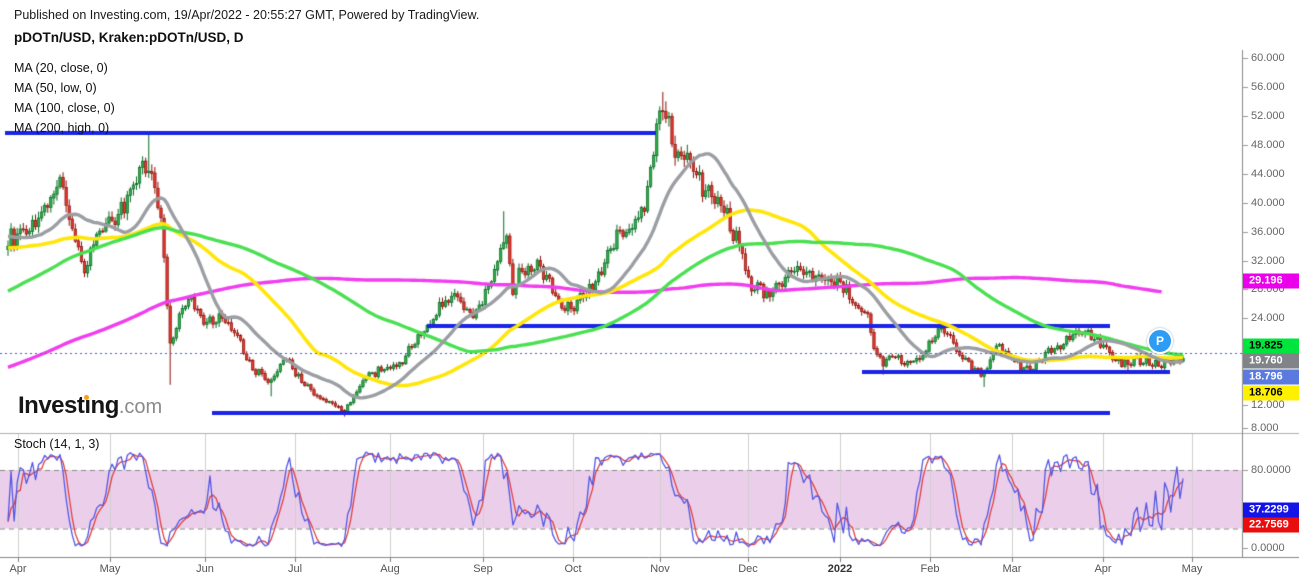  What do you see at coordinates (1012, 569) in the screenshot?
I see `time-axis-month-label: Mar` at bounding box center [1012, 569].